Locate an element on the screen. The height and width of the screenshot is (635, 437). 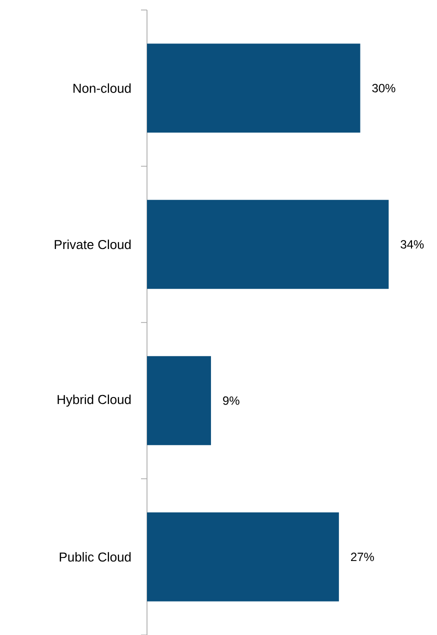
y-tick-label: Public Cloud is located at coordinates (95, 557).